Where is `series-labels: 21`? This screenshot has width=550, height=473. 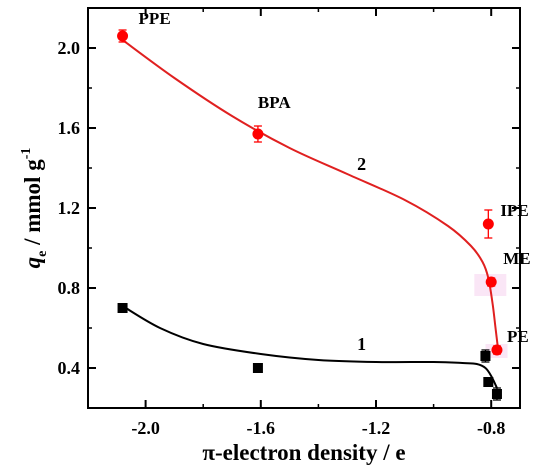
series-labels: 21 is located at coordinates (361, 254).